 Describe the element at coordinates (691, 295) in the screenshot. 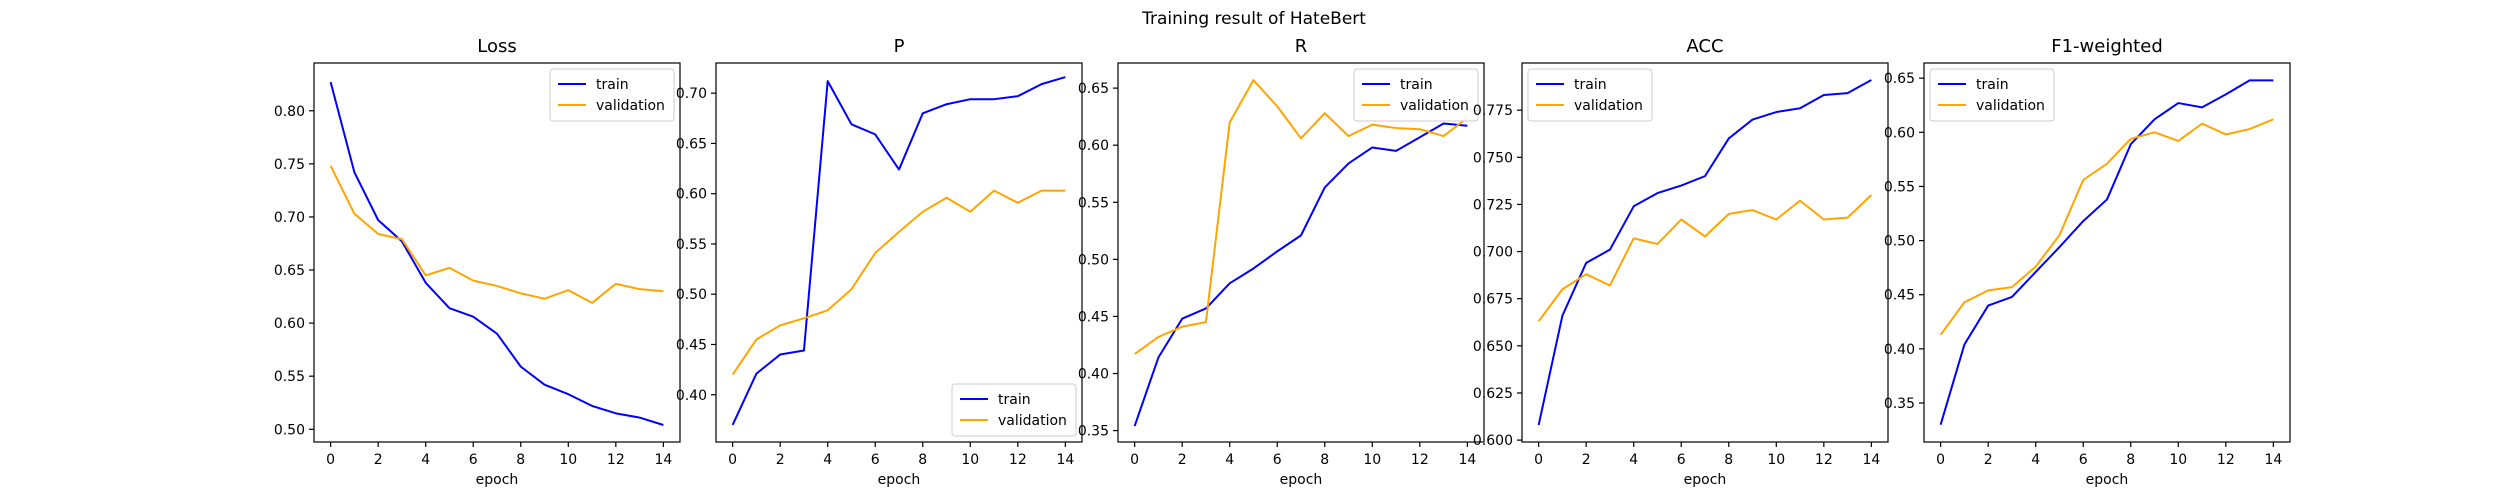

I see `y-tick-label: 0.50` at that location.